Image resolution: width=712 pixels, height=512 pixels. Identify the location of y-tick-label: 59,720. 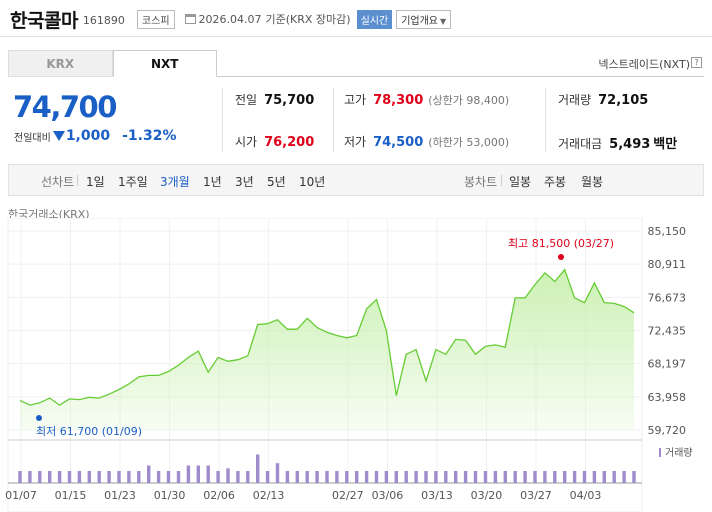
(667, 430).